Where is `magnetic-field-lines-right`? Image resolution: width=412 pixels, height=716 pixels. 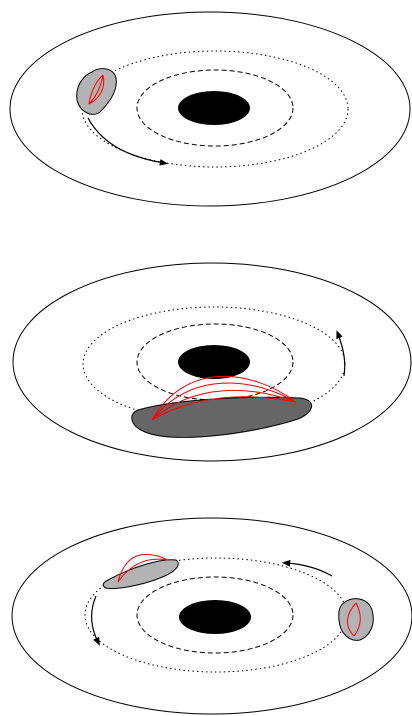
magnetic-field-lines-right is located at coordinates (354, 619).